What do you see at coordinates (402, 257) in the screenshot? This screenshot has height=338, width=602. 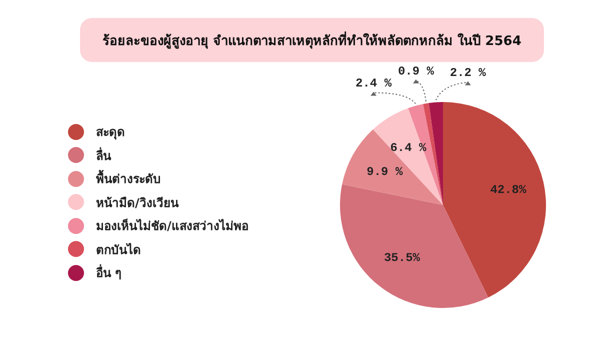 I see `data-label: 35.5%` at bounding box center [402, 257].